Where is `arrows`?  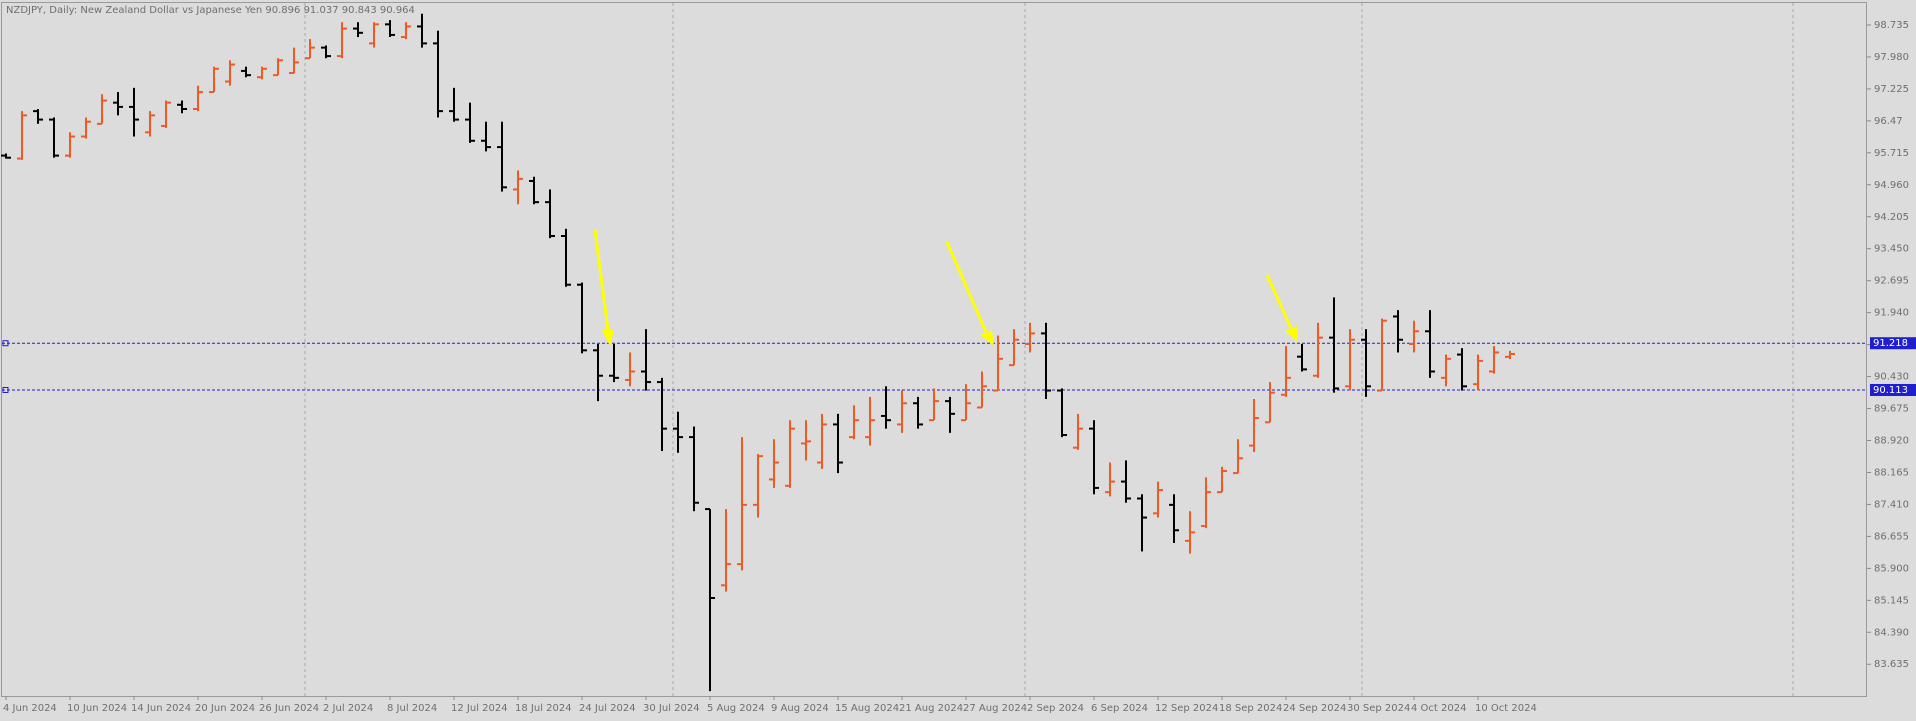
arrows is located at coordinates (945, 287).